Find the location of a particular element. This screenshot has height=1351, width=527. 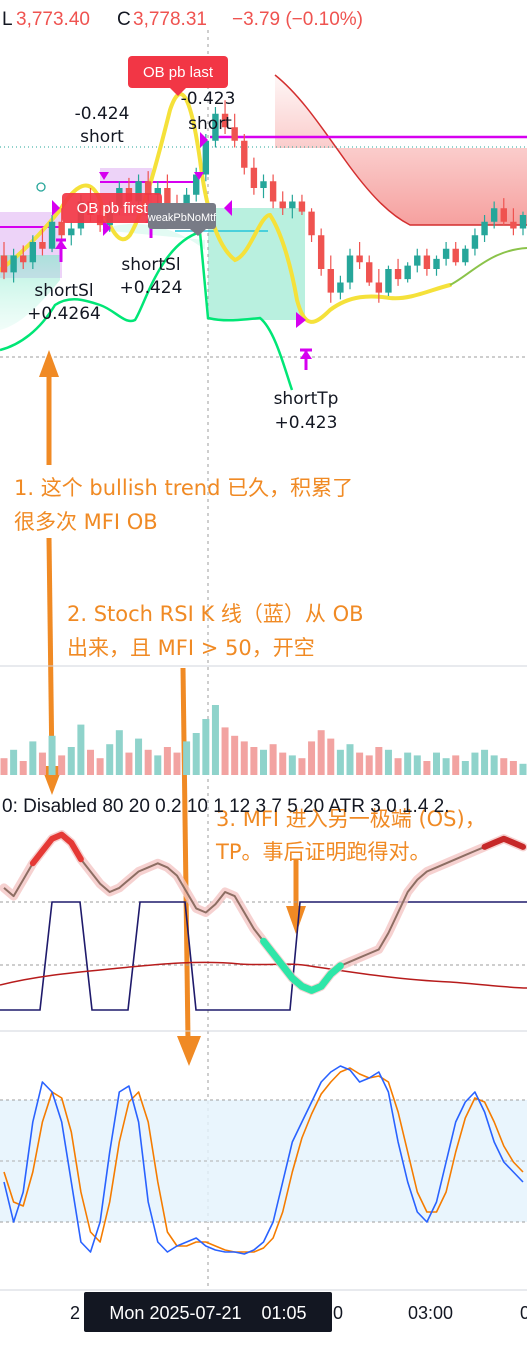

stoch-pane is located at coordinates (263, 1160).